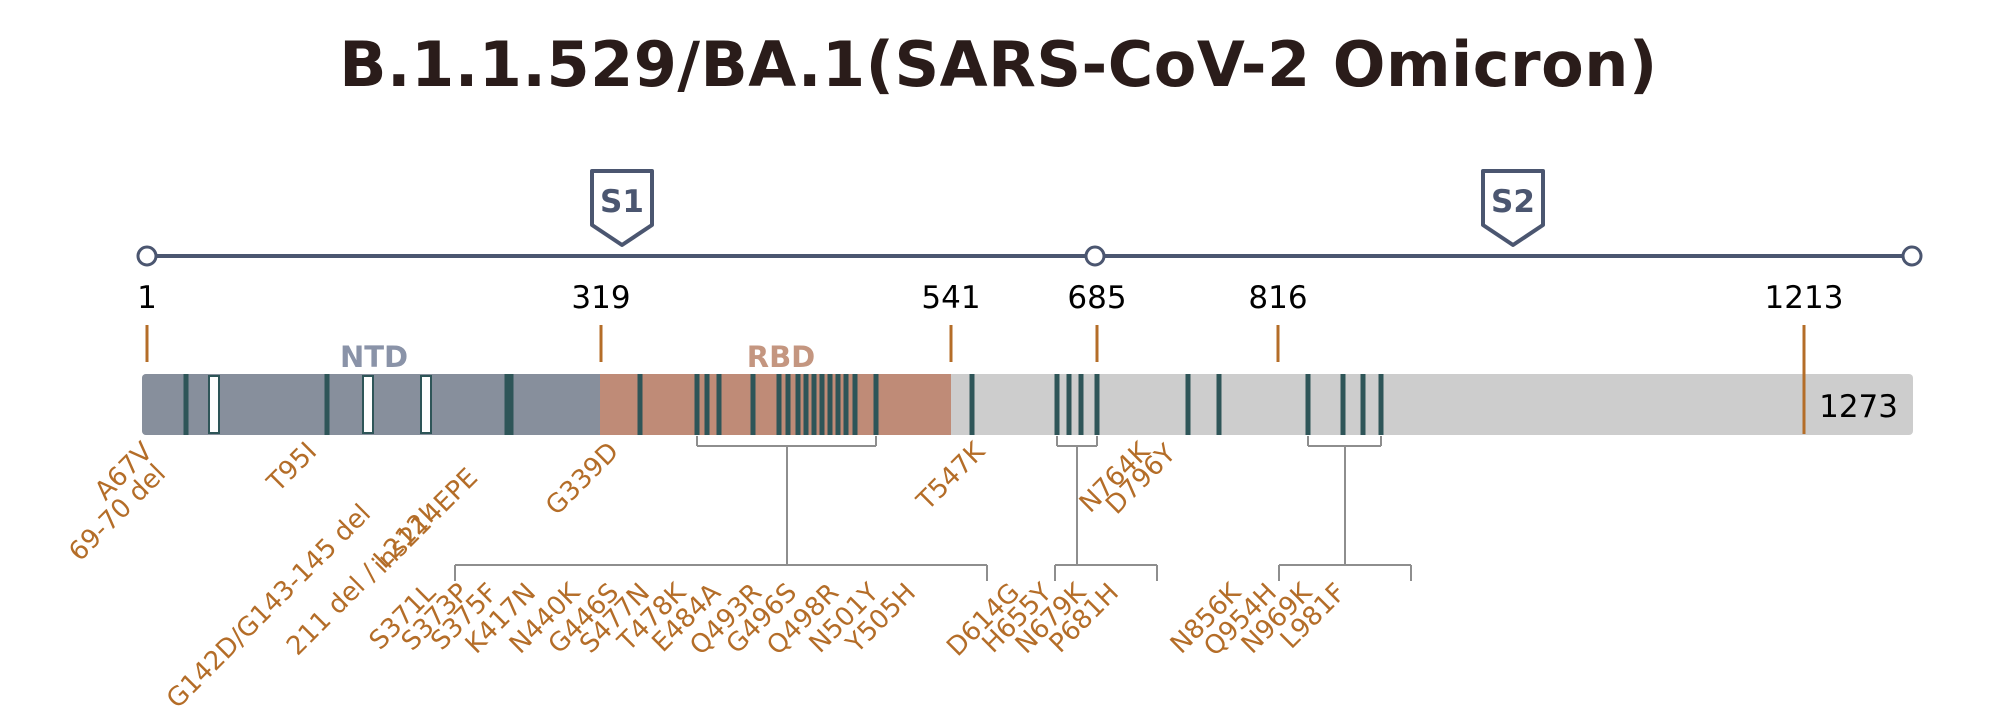 The height and width of the screenshot is (725, 1997). I want to click on subunit-marker-s1, so click(622, 208).